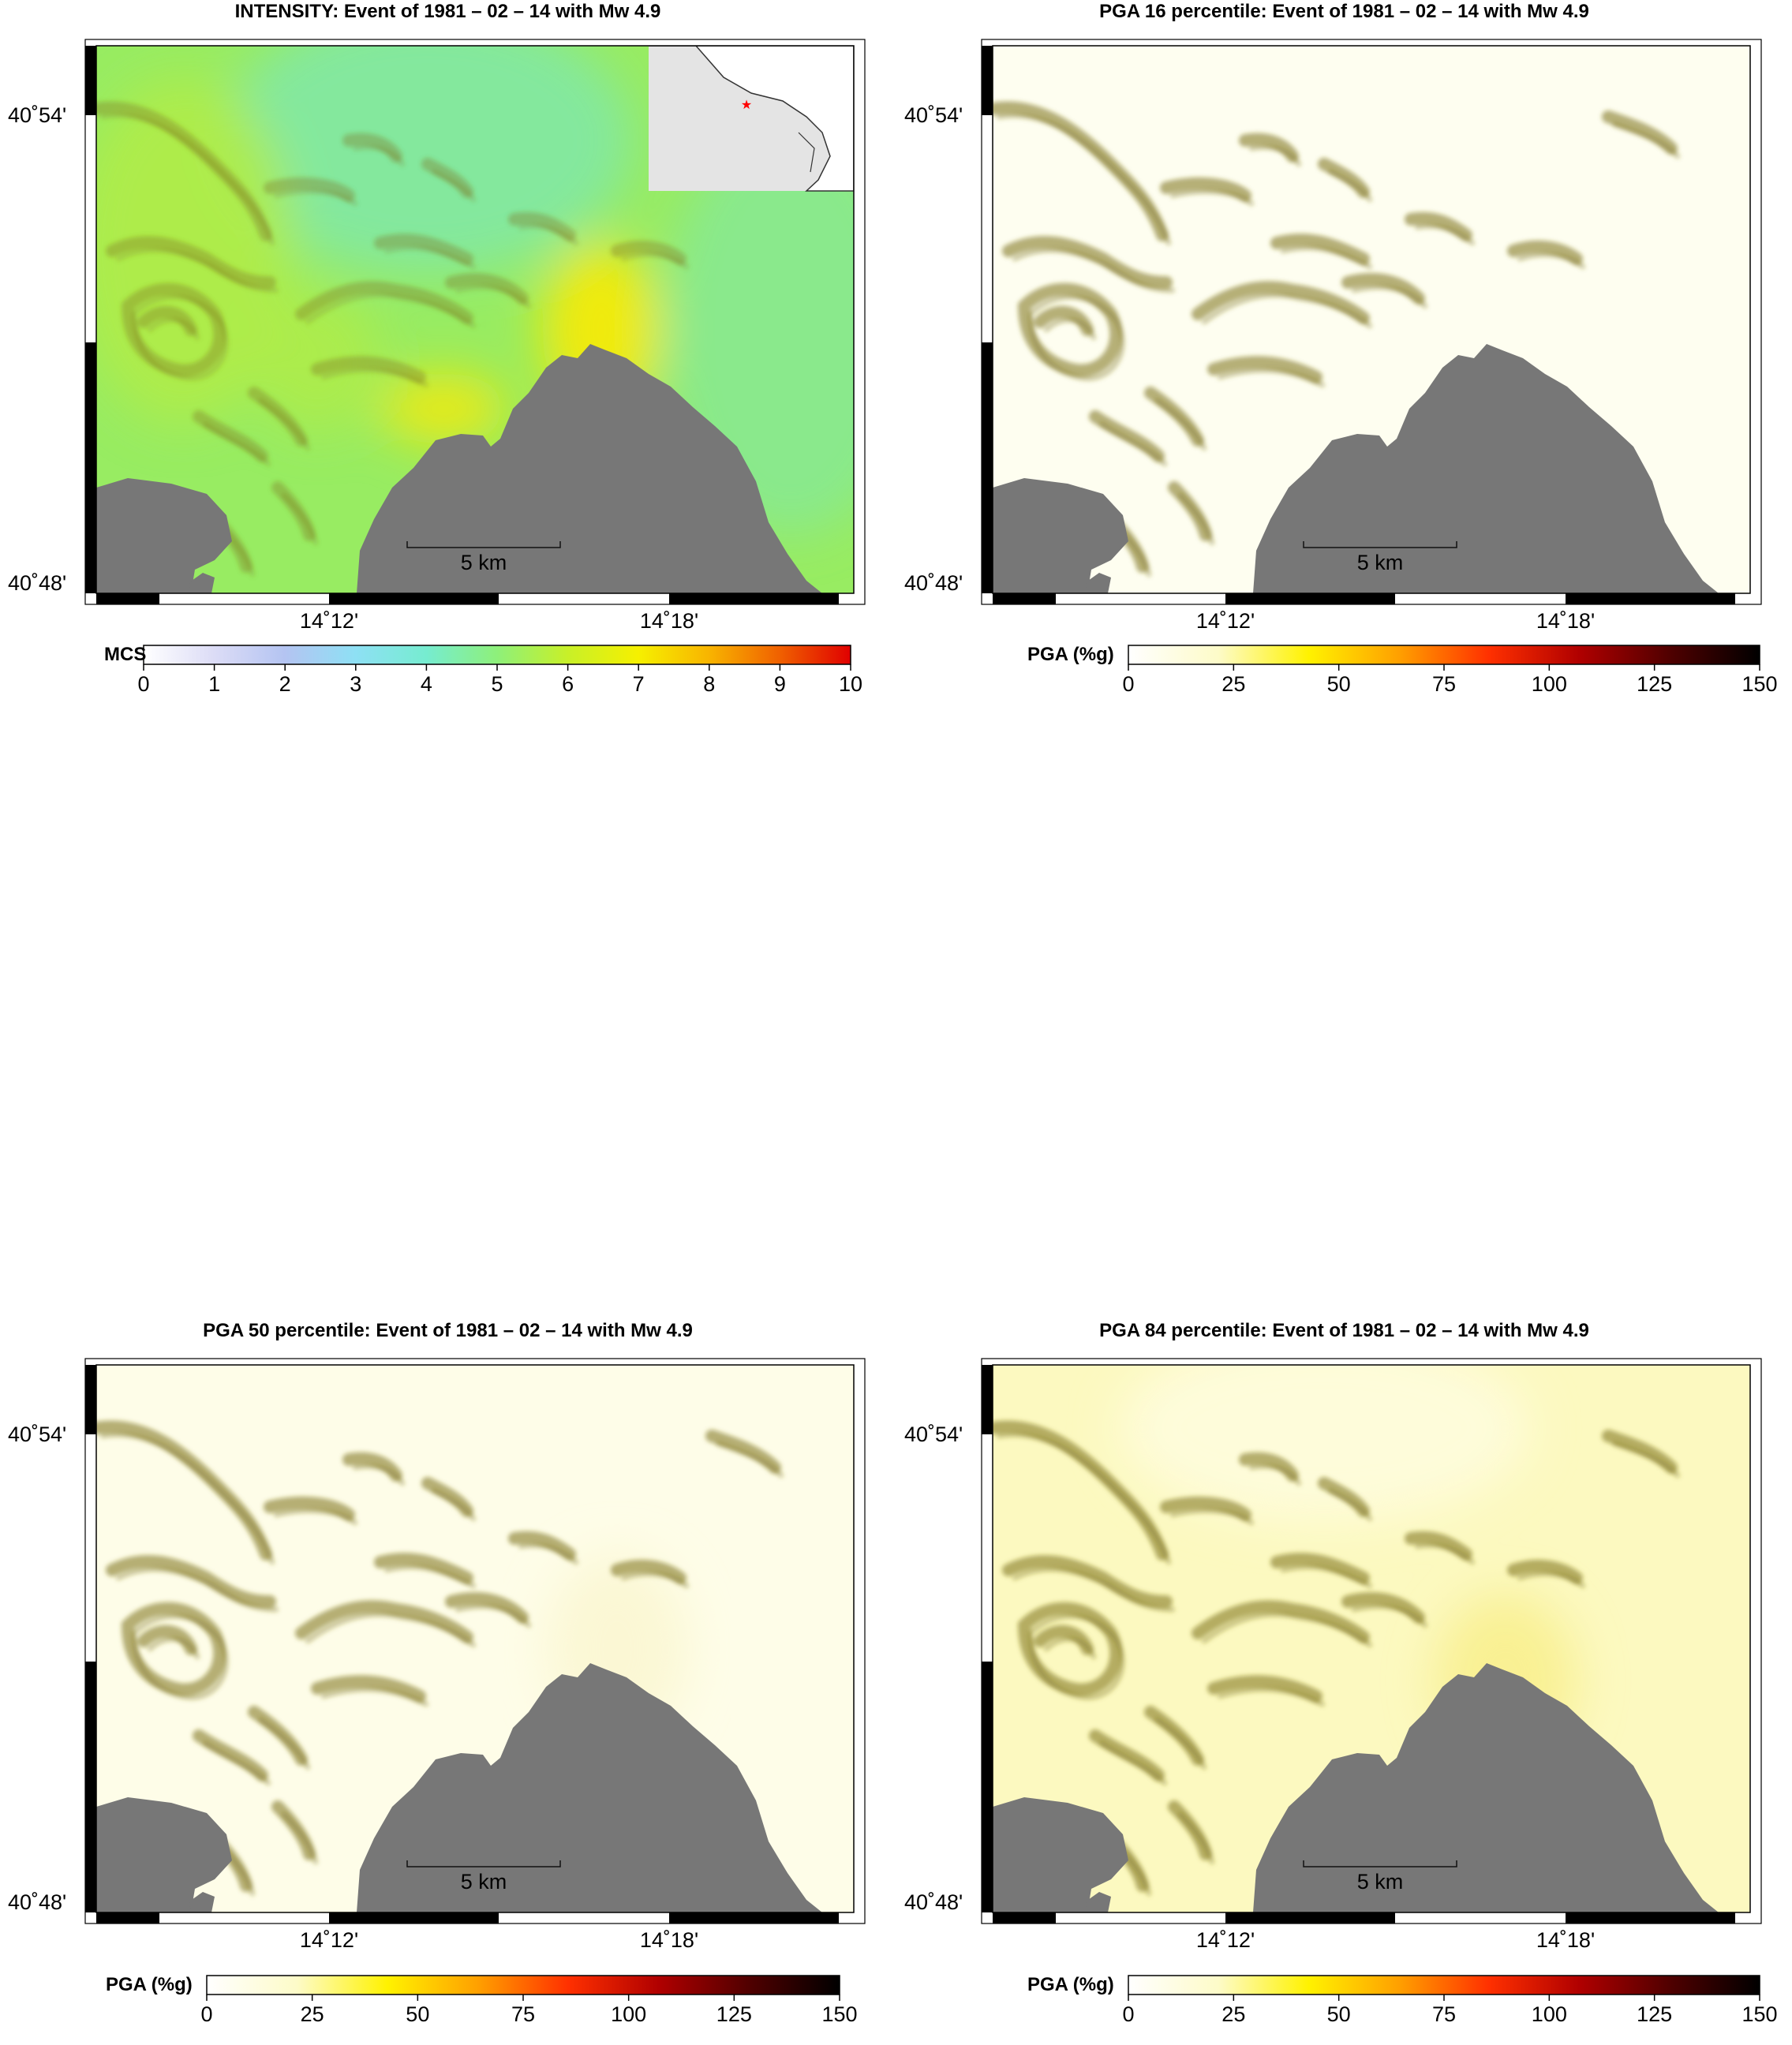 The image size is (1792, 2045). I want to click on colorbar-tick: 10, so click(850, 684).